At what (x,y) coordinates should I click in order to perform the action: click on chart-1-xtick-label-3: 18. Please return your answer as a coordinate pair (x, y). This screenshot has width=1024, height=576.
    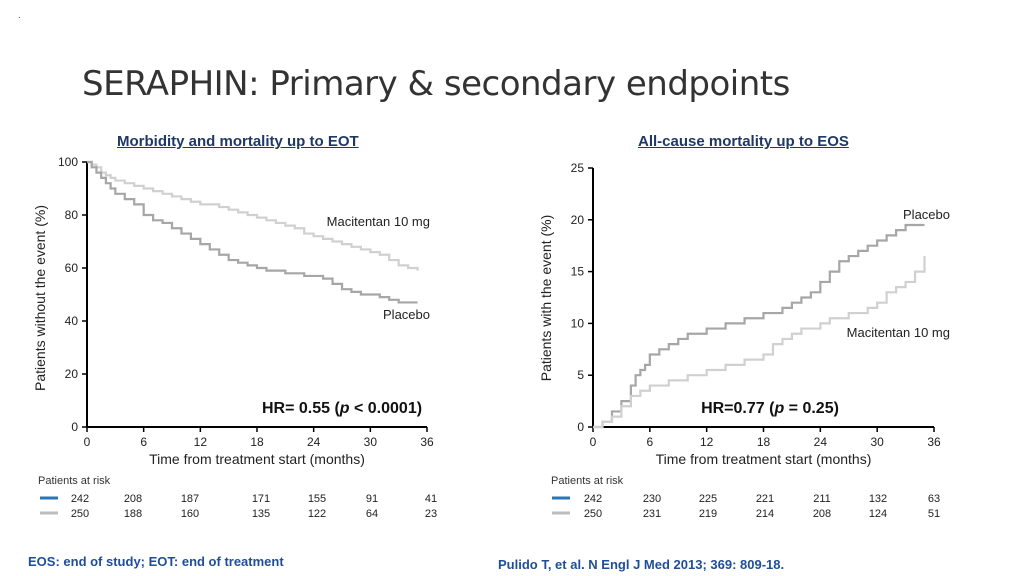
    Looking at the image, I should click on (257, 442).